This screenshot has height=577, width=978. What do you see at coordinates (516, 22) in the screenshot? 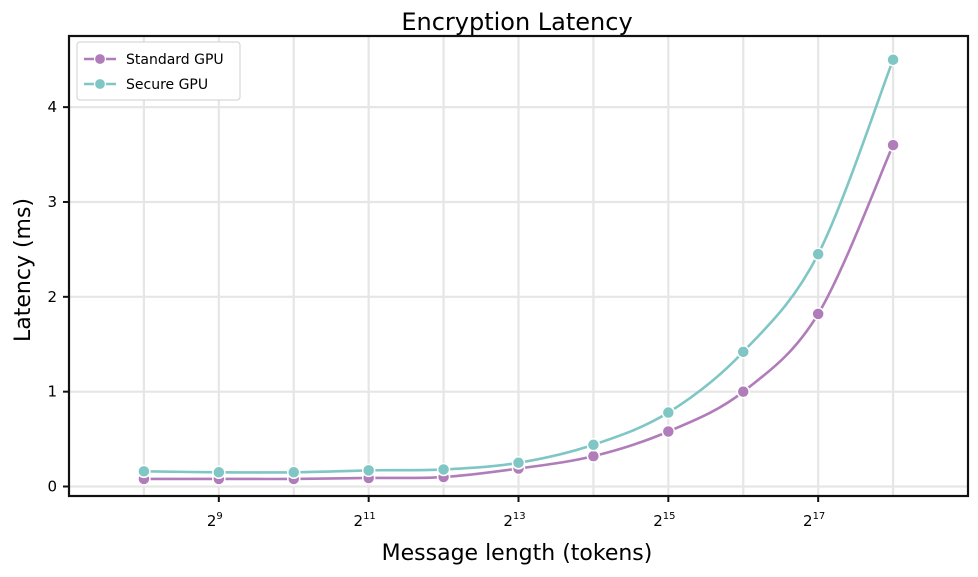
I see `chart-title: Encryption Latency` at bounding box center [516, 22].